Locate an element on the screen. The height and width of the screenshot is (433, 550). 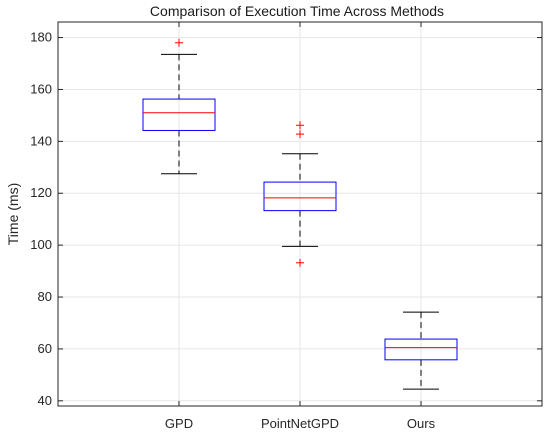
x-tick-label: GPD is located at coordinates (179, 423).